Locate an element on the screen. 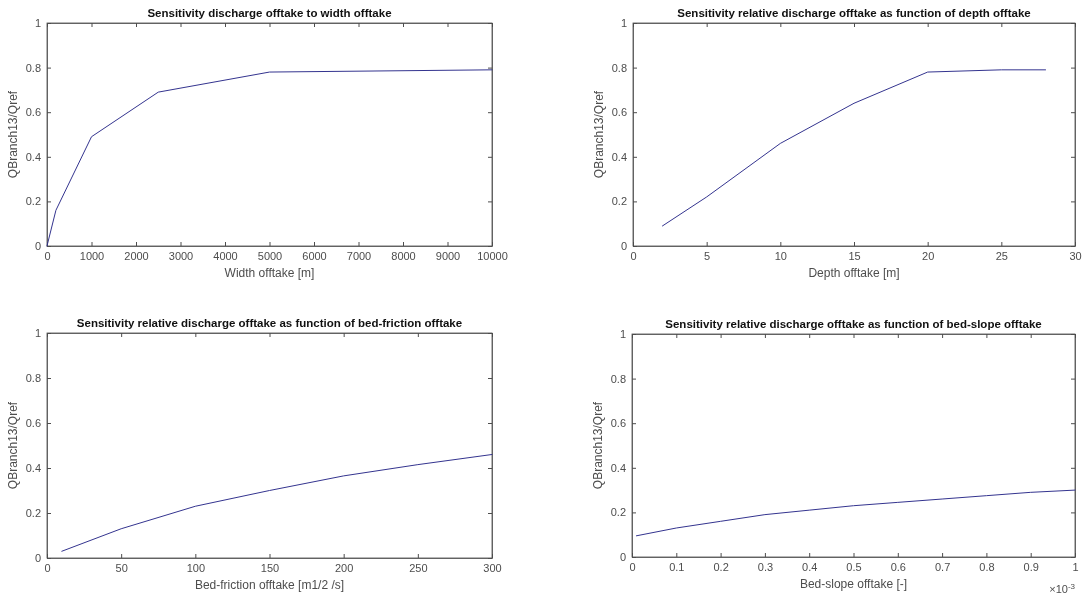 The image size is (1085, 596). x-tick-label: 0.5 is located at coordinates (854, 566).